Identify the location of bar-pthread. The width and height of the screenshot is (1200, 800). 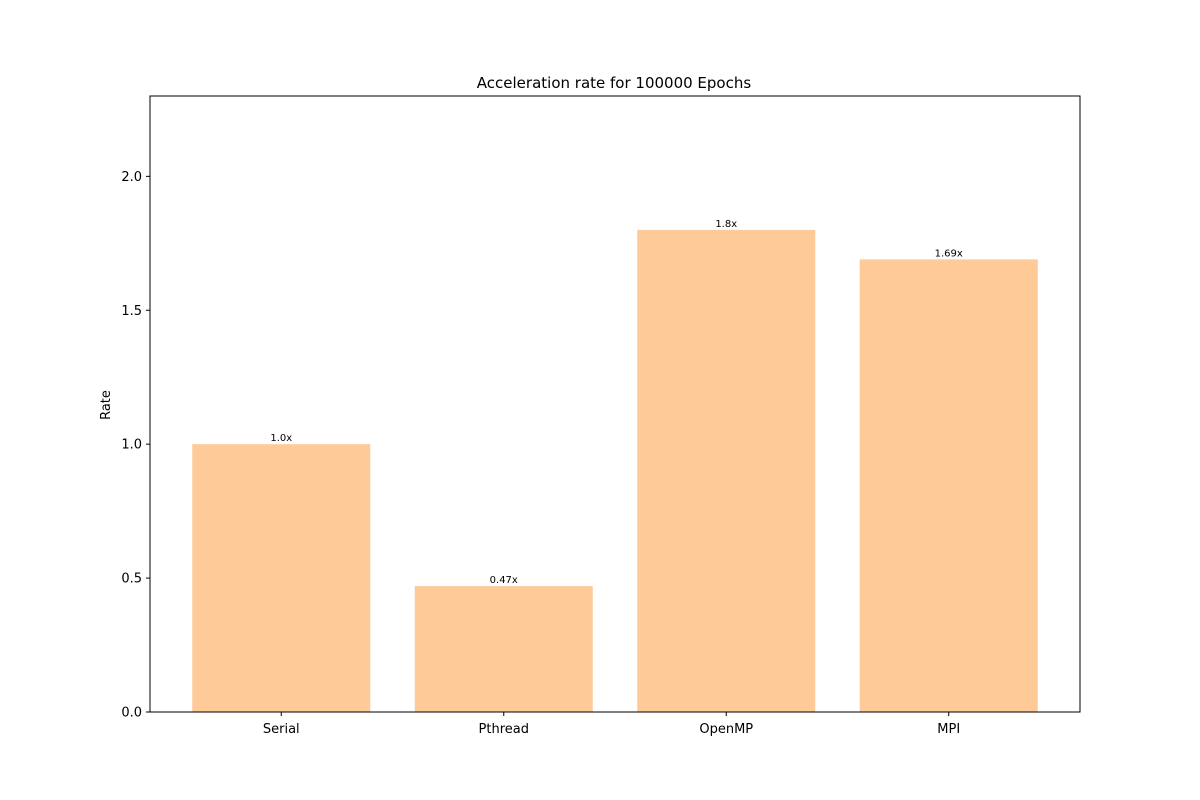
(503, 649).